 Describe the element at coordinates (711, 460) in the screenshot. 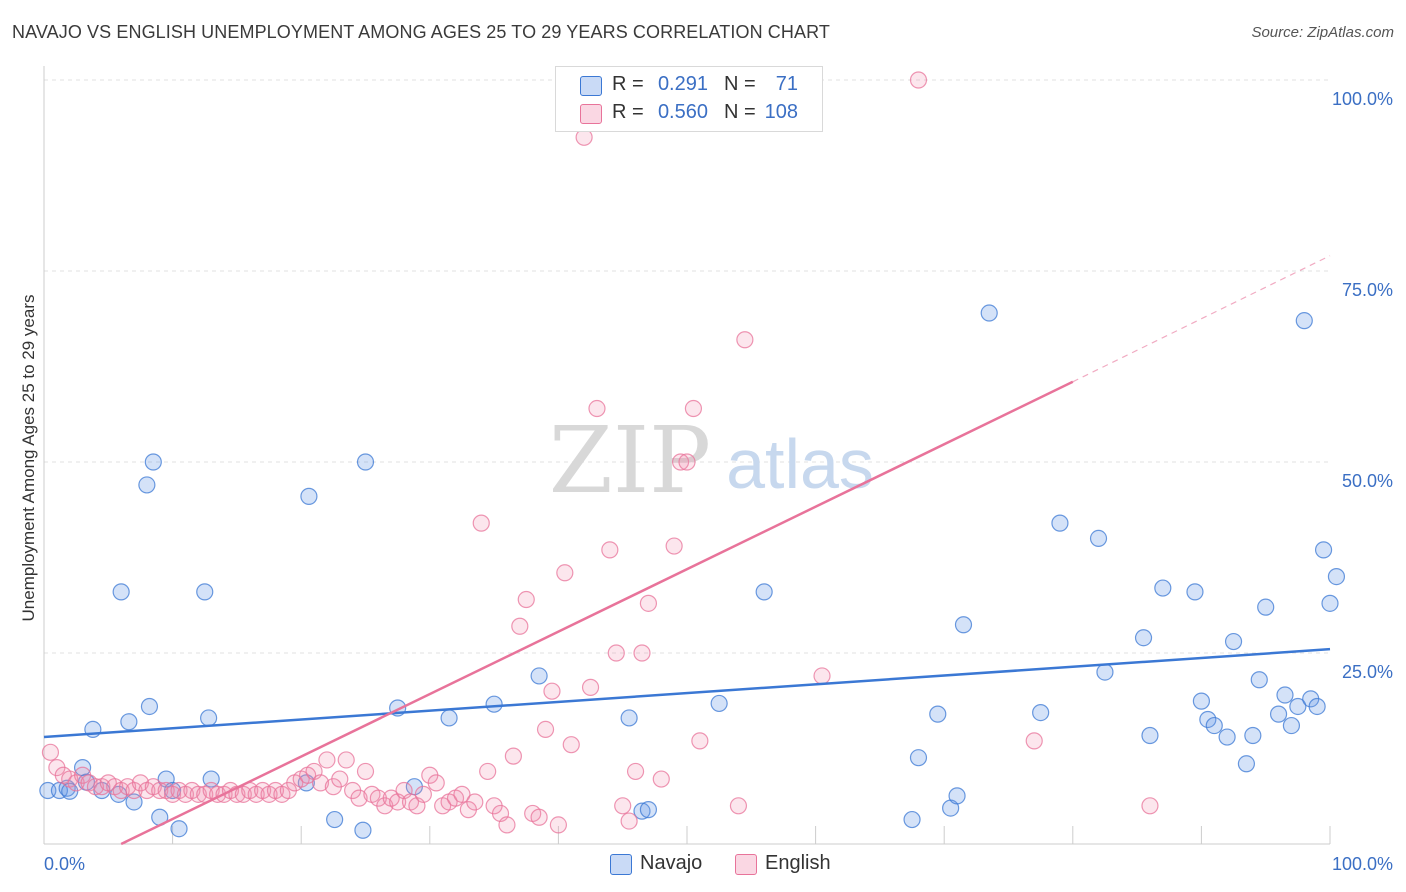

I see `watermark: ZIP atlas` at that location.